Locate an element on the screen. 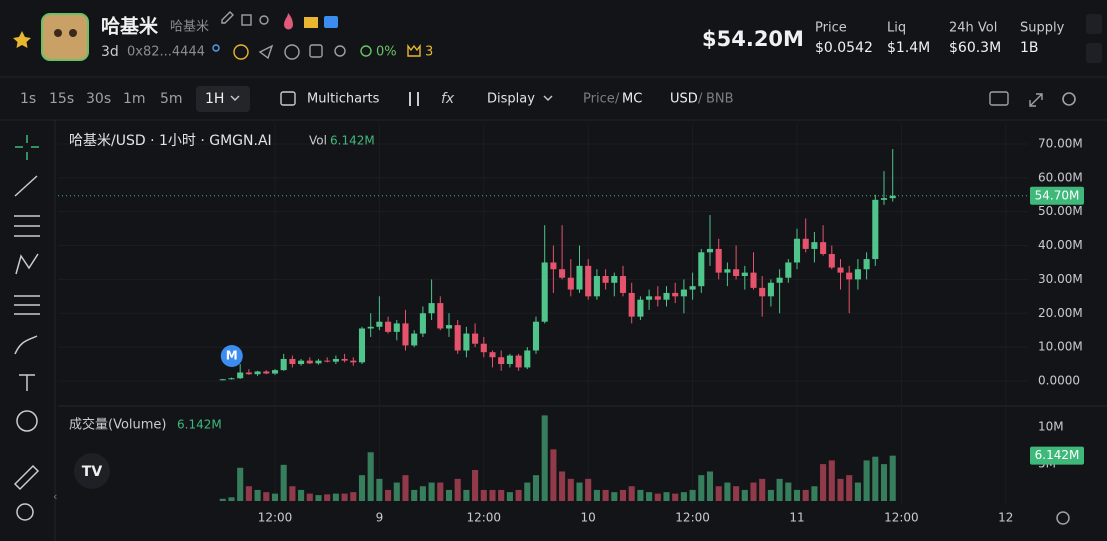 This screenshot has width=1107, height=541. current-interval: 1H is located at coordinates (214, 99).